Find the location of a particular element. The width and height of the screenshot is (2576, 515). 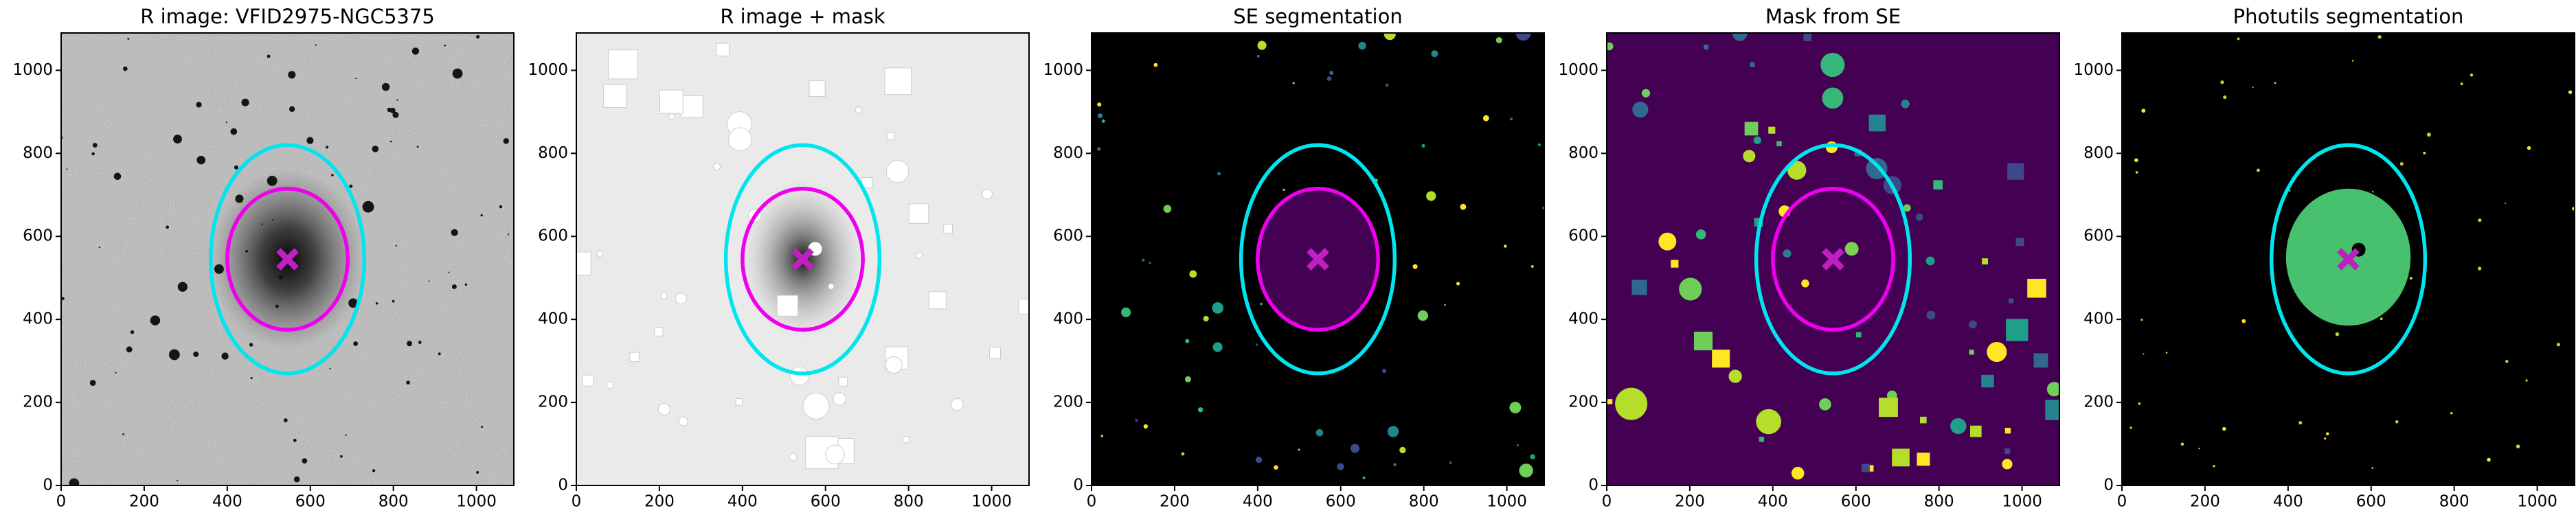

y-tick-label: 600 is located at coordinates (1583, 236).